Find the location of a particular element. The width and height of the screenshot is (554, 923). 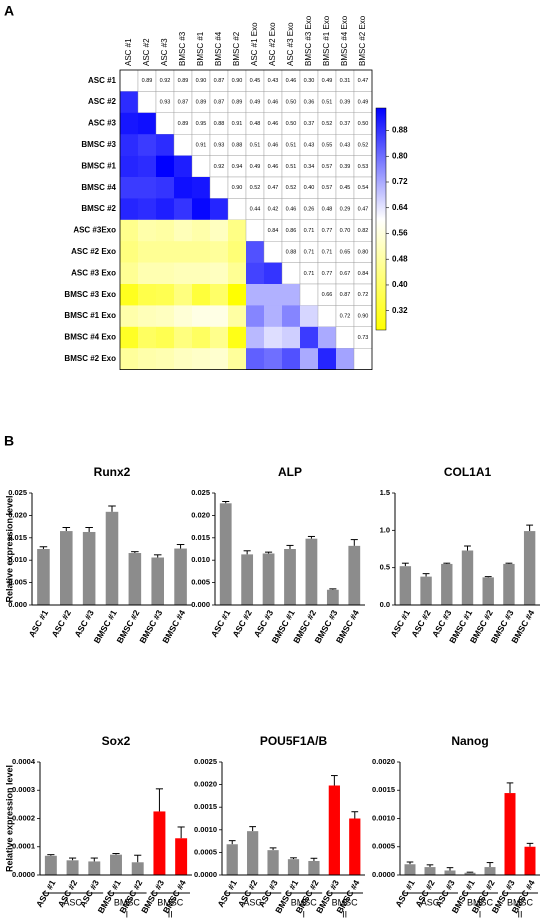

y-tick-label: 0.0 is located at coordinates (385, 604).